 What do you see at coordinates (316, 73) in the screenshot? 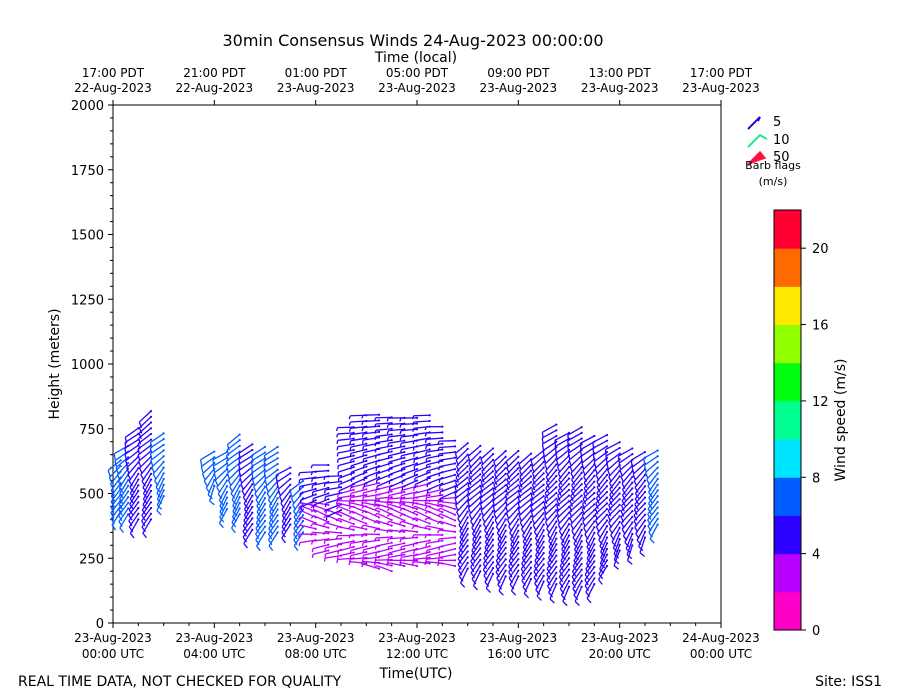
I see `top-tick-time: 01:00 PDT` at bounding box center [316, 73].